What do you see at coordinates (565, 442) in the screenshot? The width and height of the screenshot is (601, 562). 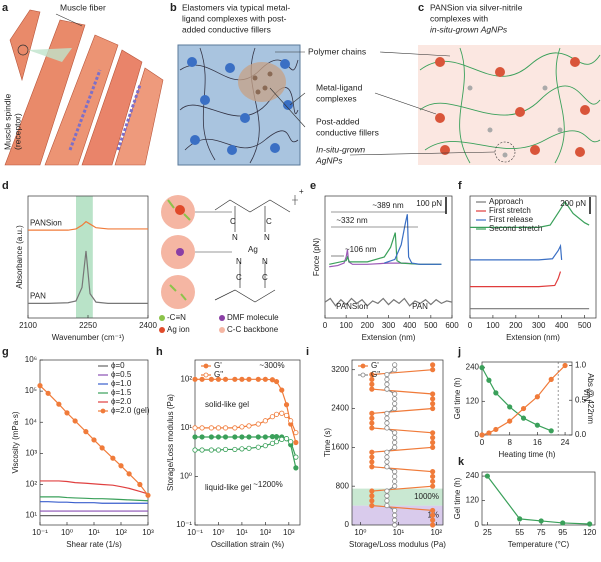 I see `x-tick-label: 24` at bounding box center [565, 442].